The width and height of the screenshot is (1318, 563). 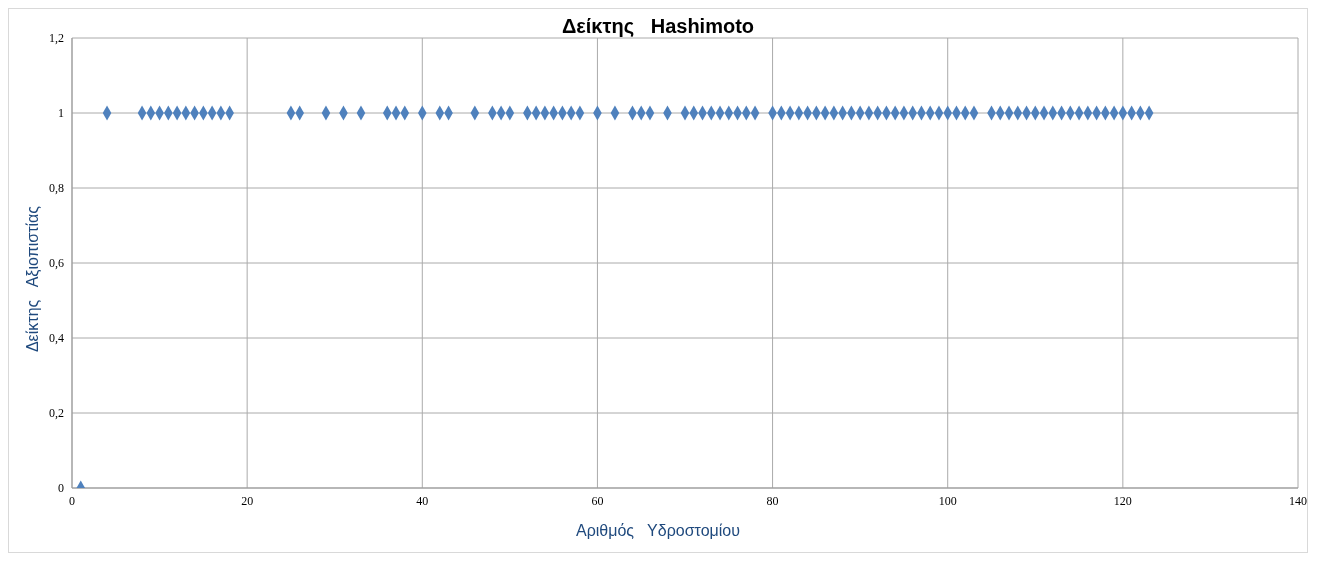 I want to click on y-tick-label: 0,6, so click(x=56, y=263).